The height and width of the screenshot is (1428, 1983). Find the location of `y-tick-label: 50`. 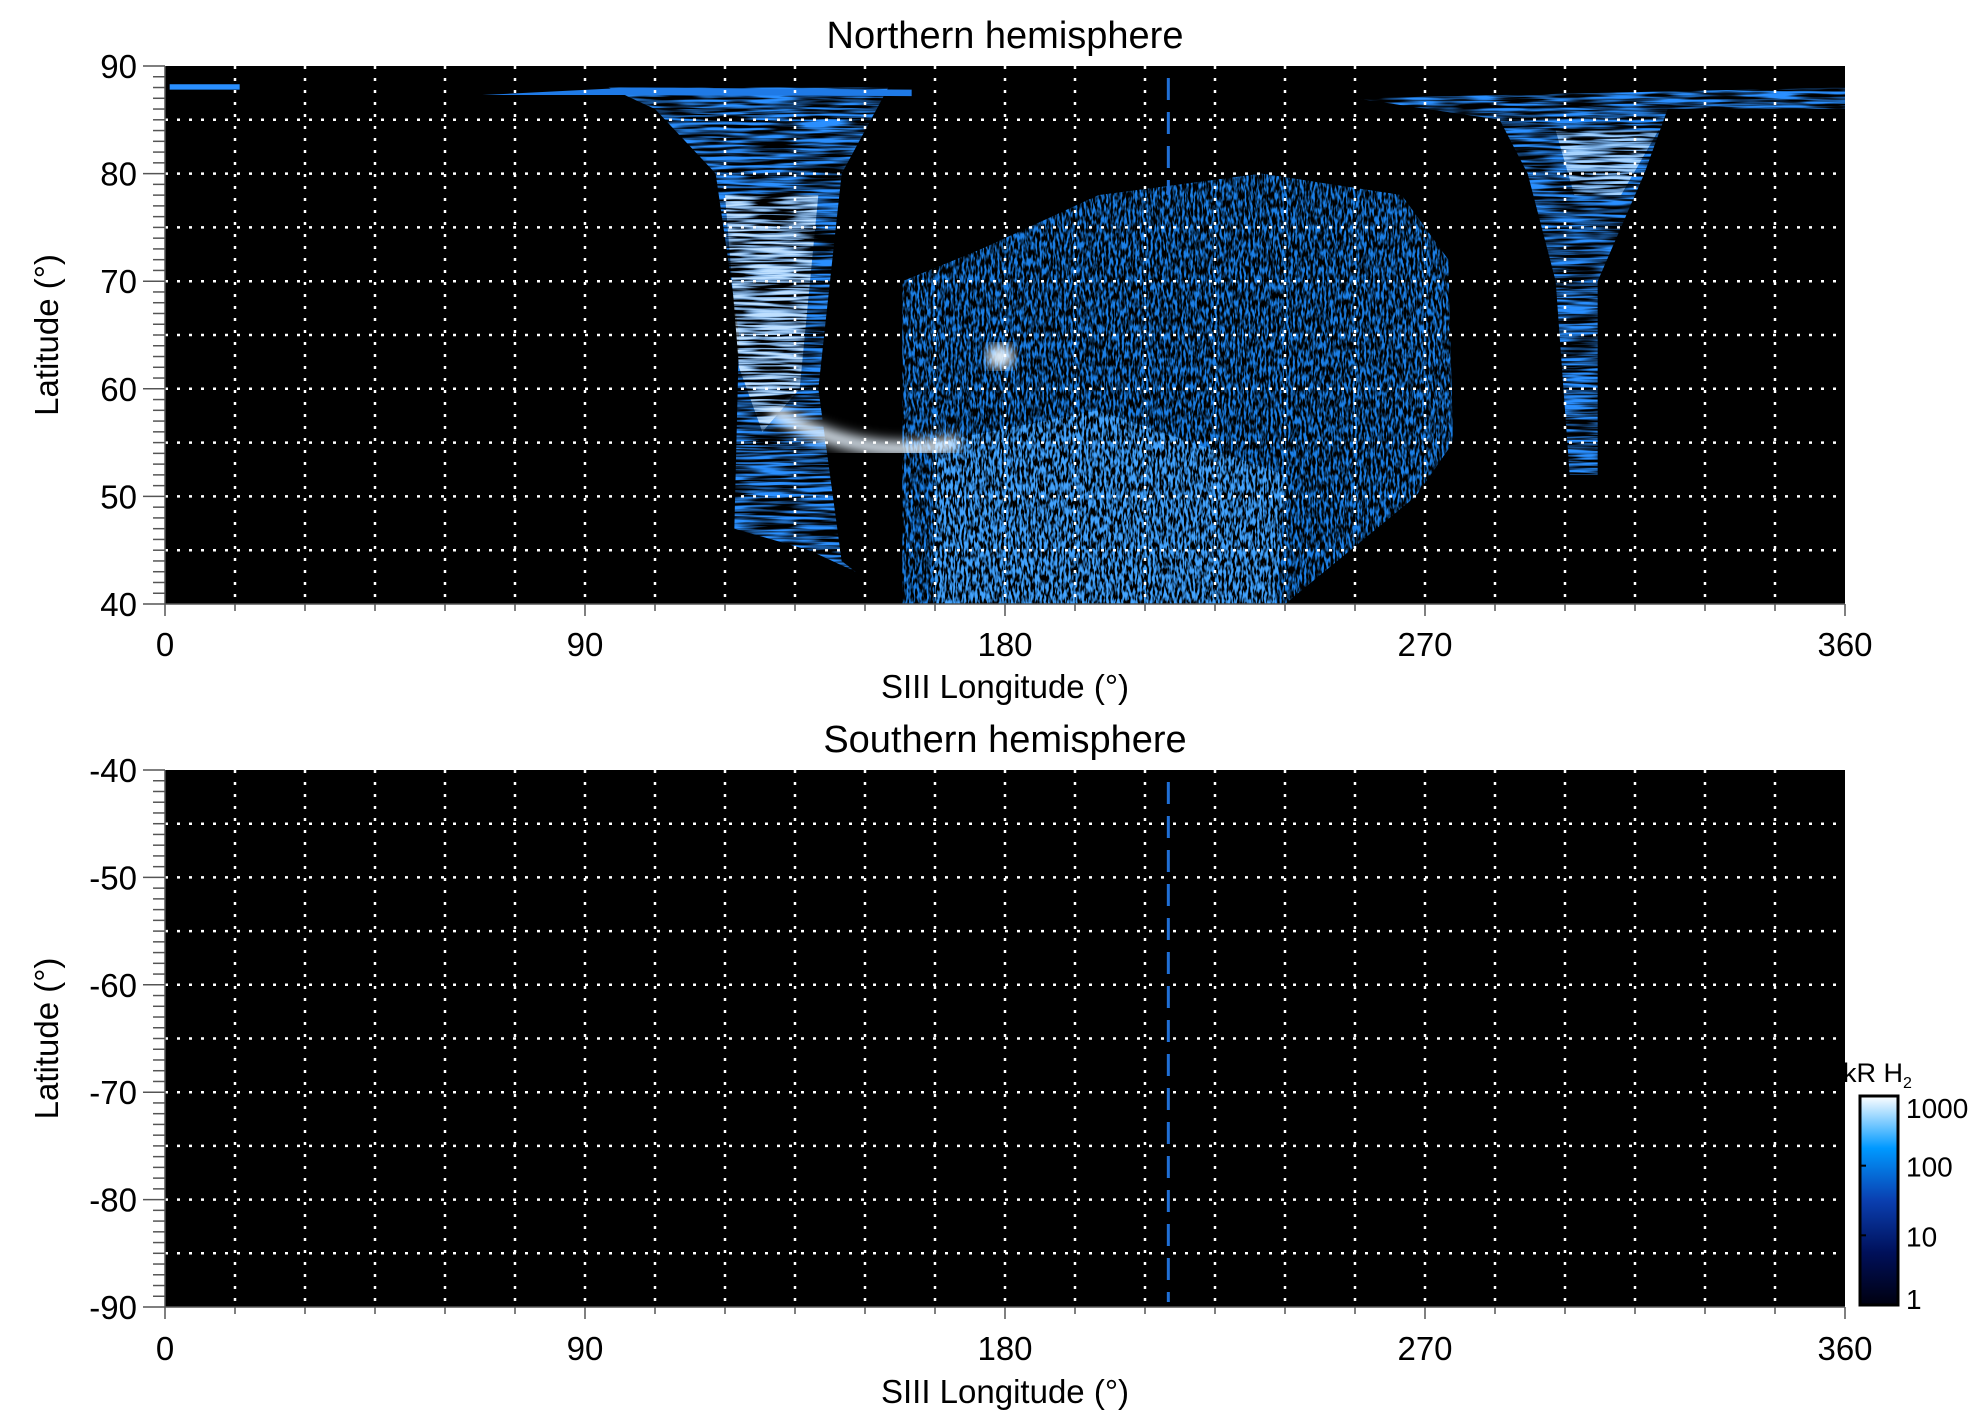

y-tick-label: 50 is located at coordinates (118, 496).